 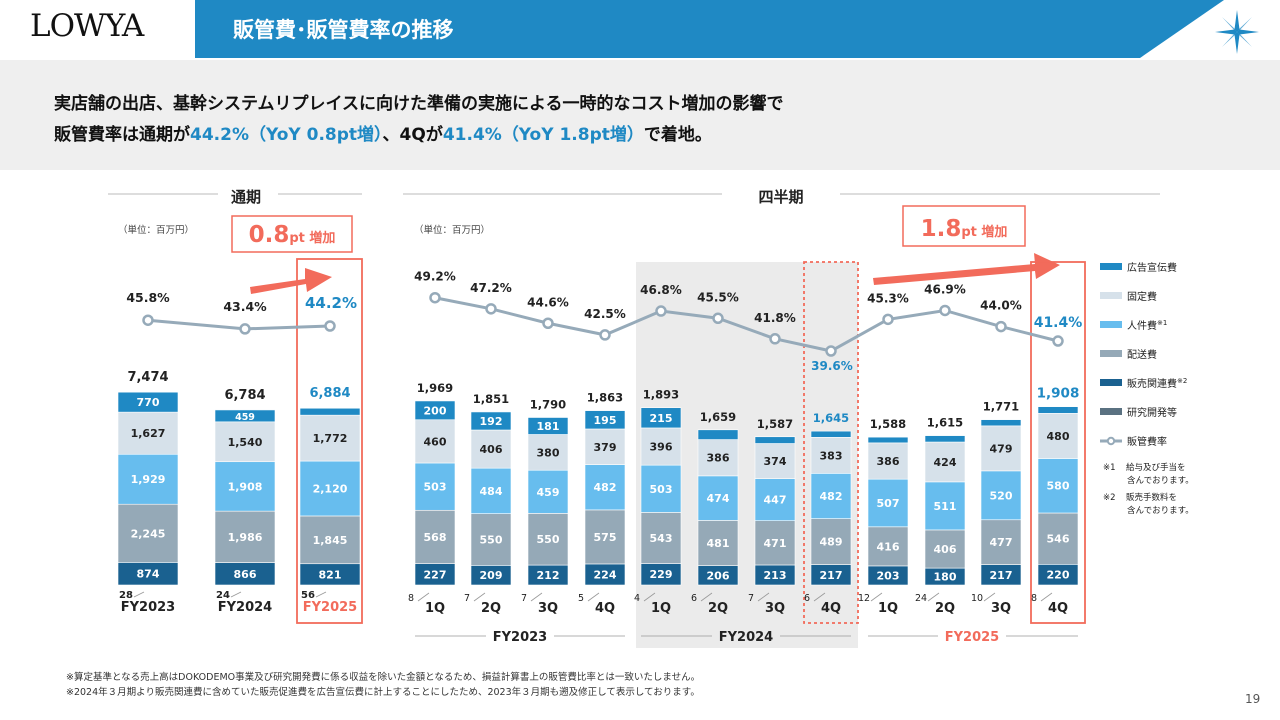 I want to click on rnd-label: 7, so click(x=524, y=598).